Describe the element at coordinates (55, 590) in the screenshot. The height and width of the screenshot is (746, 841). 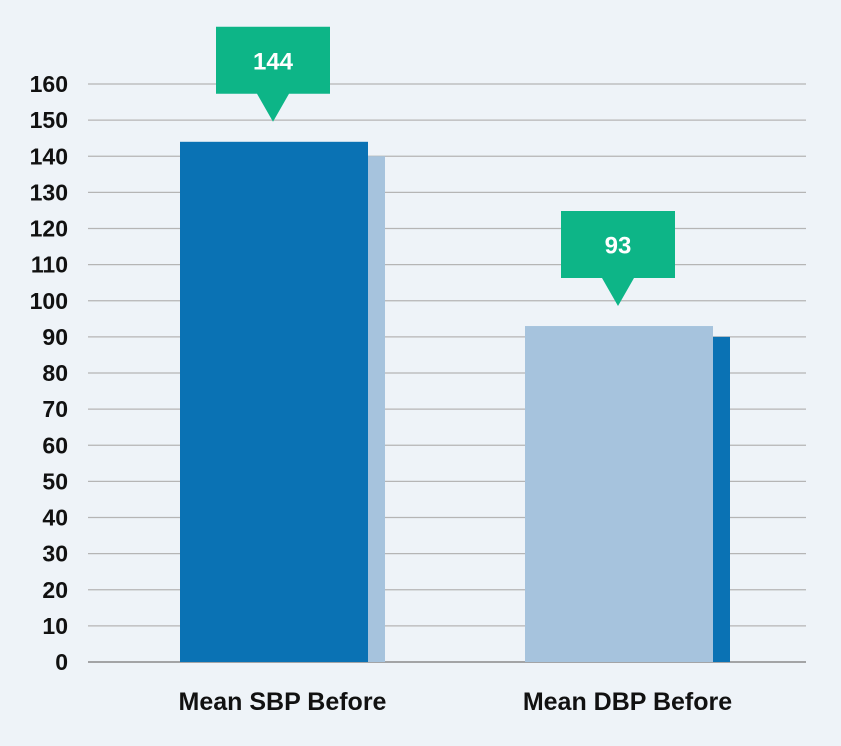
I see `y-tick-label-20: 20` at that location.